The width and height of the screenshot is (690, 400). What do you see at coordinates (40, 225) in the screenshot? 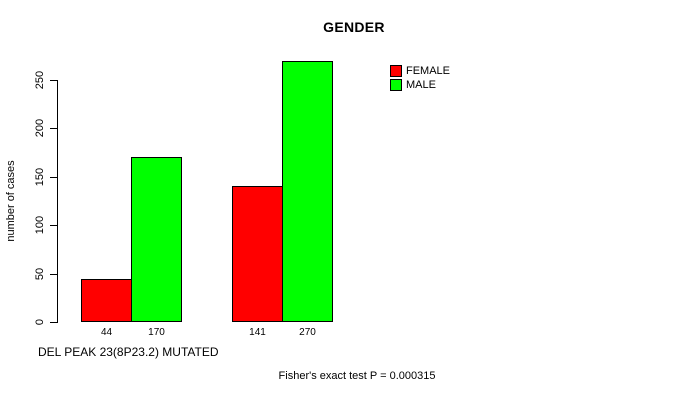
I see `y-tick-label: 100` at bounding box center [40, 225].